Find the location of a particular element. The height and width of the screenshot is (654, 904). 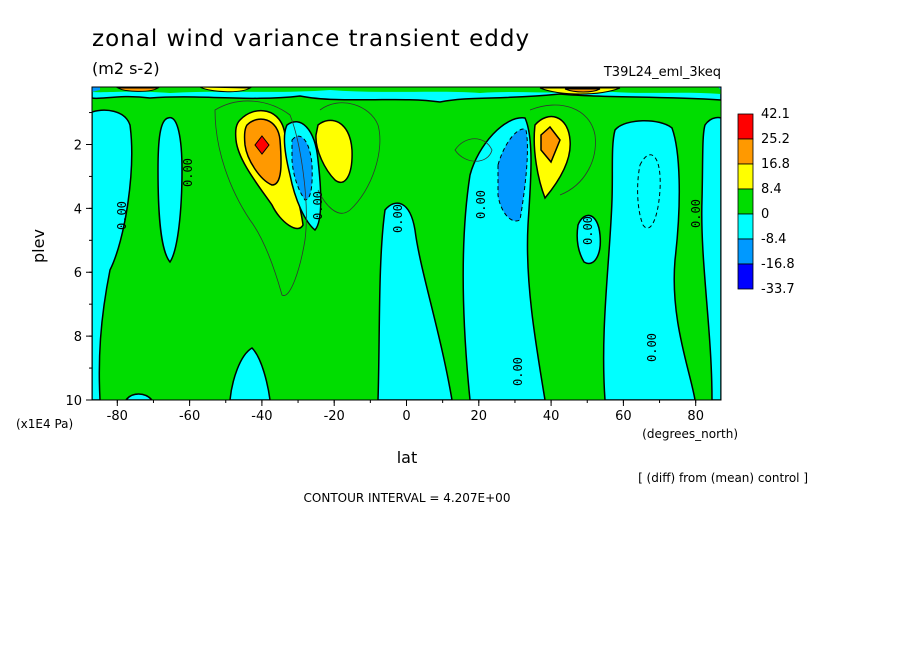

x-tick-label: 0 is located at coordinates (406, 416).